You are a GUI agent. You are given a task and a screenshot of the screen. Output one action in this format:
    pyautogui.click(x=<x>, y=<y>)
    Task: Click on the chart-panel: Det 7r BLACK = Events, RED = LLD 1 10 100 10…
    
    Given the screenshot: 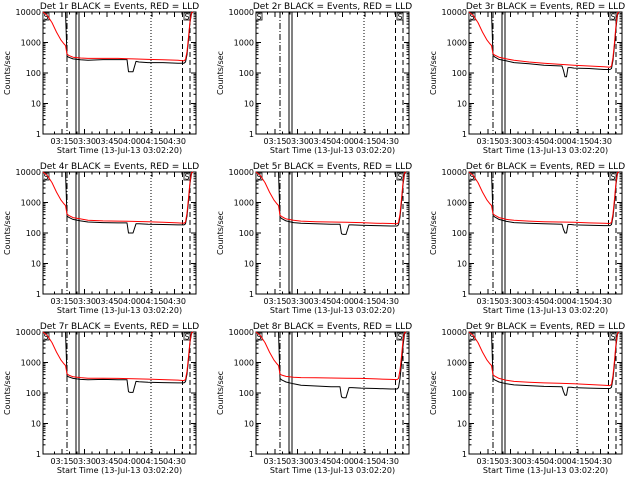 What is the action you would take?
    pyautogui.click(x=101, y=398)
    